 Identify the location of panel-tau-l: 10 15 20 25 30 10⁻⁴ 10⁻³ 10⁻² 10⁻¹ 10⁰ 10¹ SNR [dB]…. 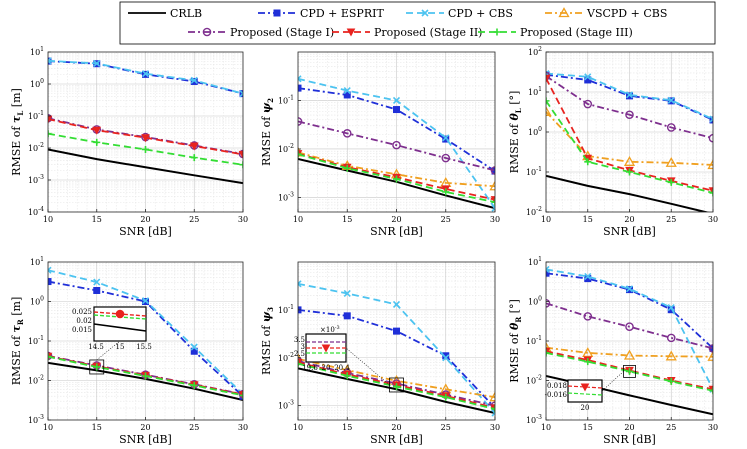
(129, 142).